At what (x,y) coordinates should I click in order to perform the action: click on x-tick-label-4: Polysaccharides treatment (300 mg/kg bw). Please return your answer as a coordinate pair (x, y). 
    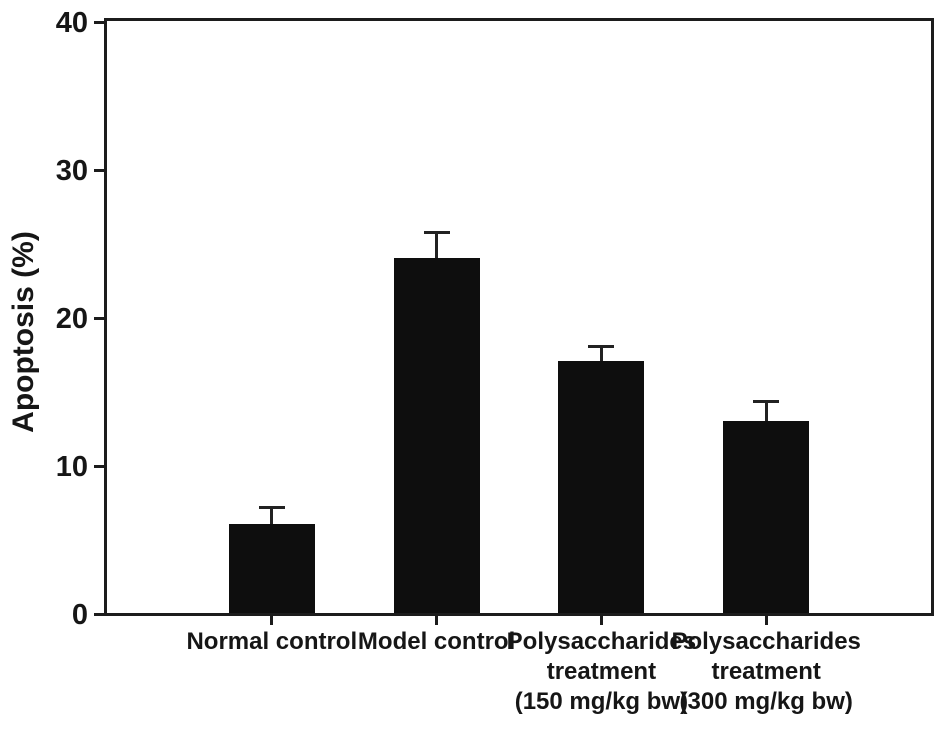
    Looking at the image, I should click on (766, 672).